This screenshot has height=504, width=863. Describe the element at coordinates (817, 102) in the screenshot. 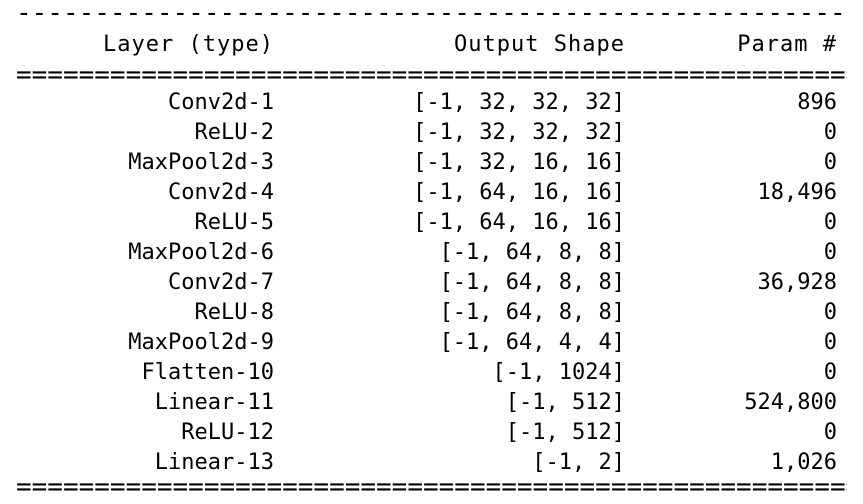

I see `param-count: 896` at that location.